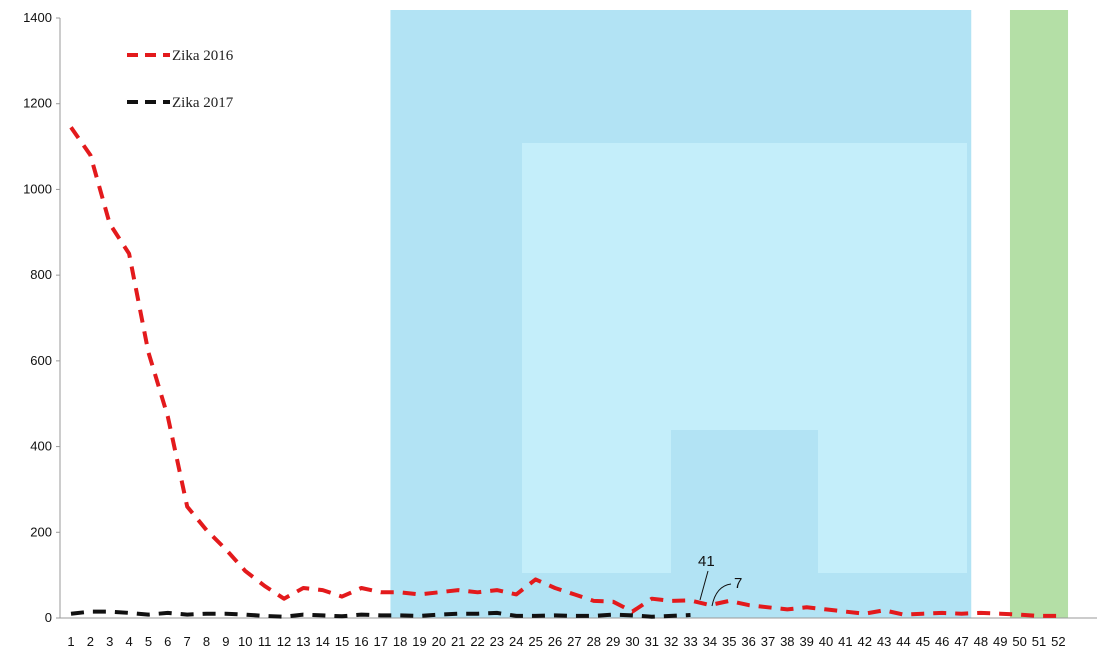 This screenshot has height=655, width=1097. I want to click on x-tick-label-33: 33, so click(690, 641).